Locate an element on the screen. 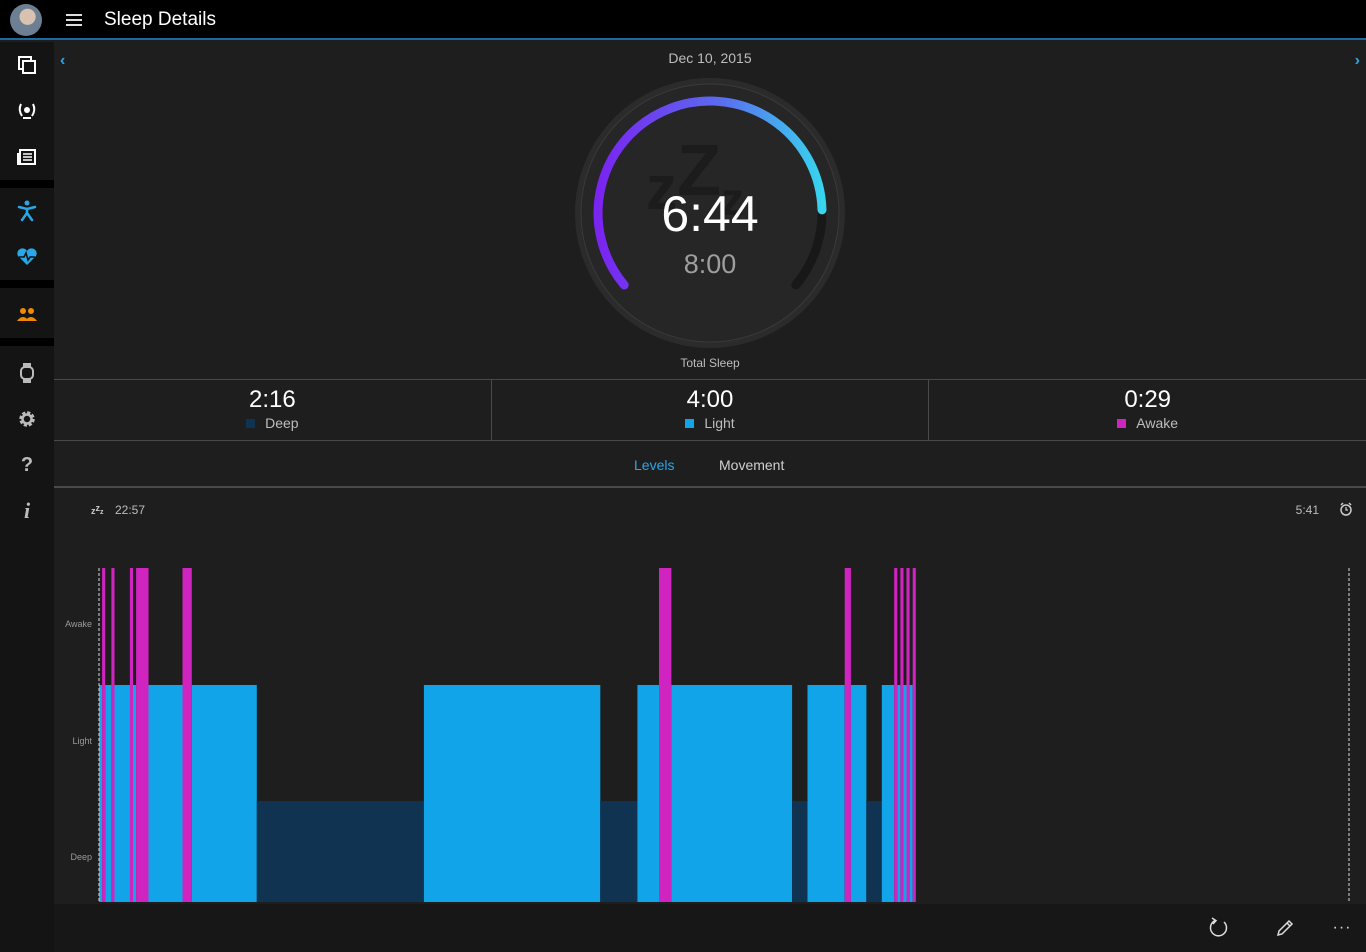 This screenshot has width=1366, height=952. refresh-icon is located at coordinates (1218, 927).